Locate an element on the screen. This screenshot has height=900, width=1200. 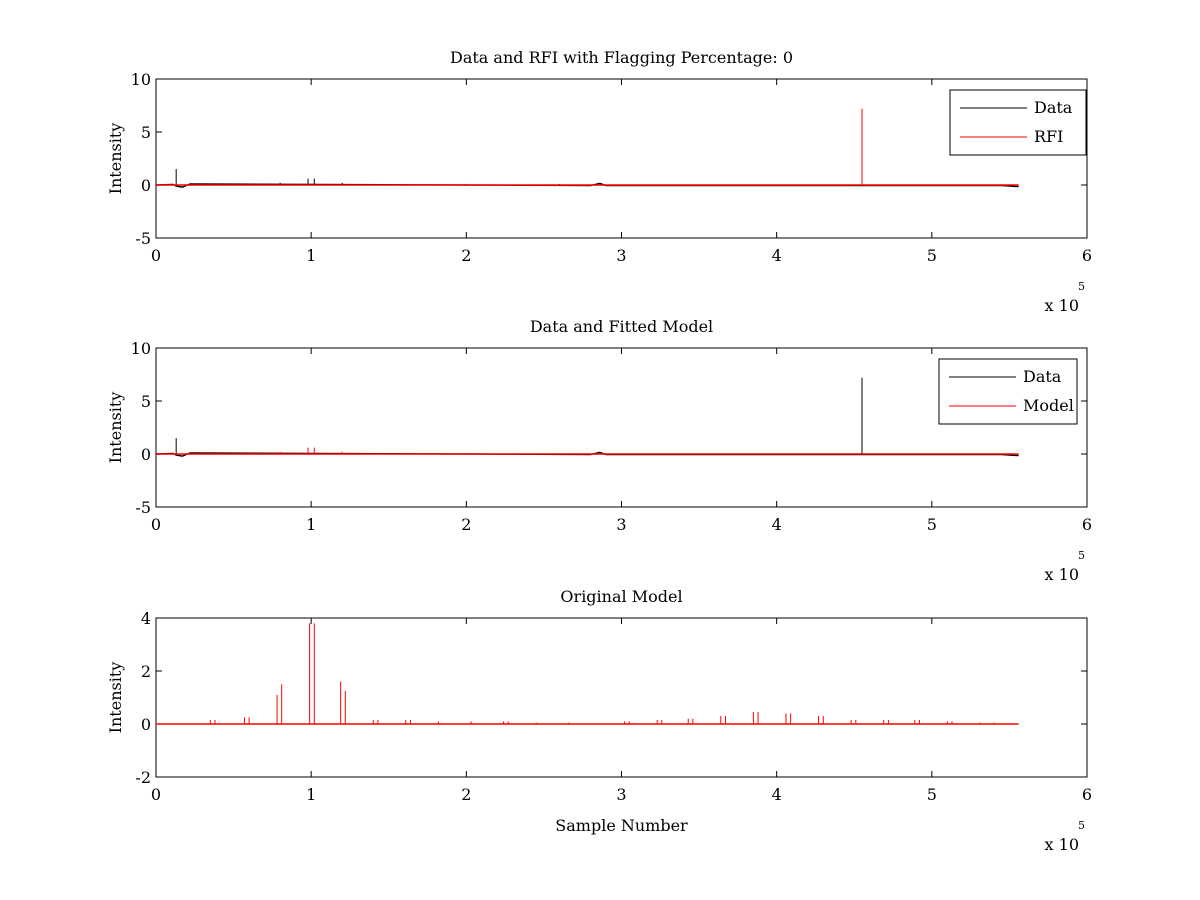
chart-title: Data and Fitted Model is located at coordinates (621, 326).